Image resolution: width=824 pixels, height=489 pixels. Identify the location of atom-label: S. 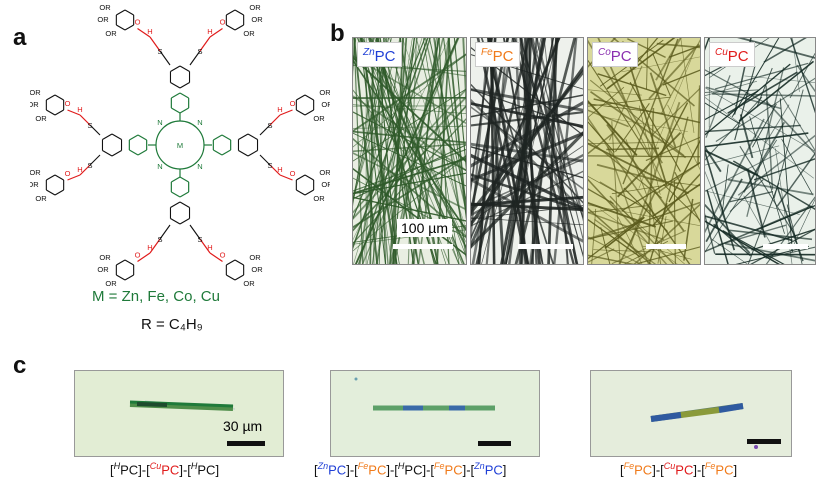
(199, 239).